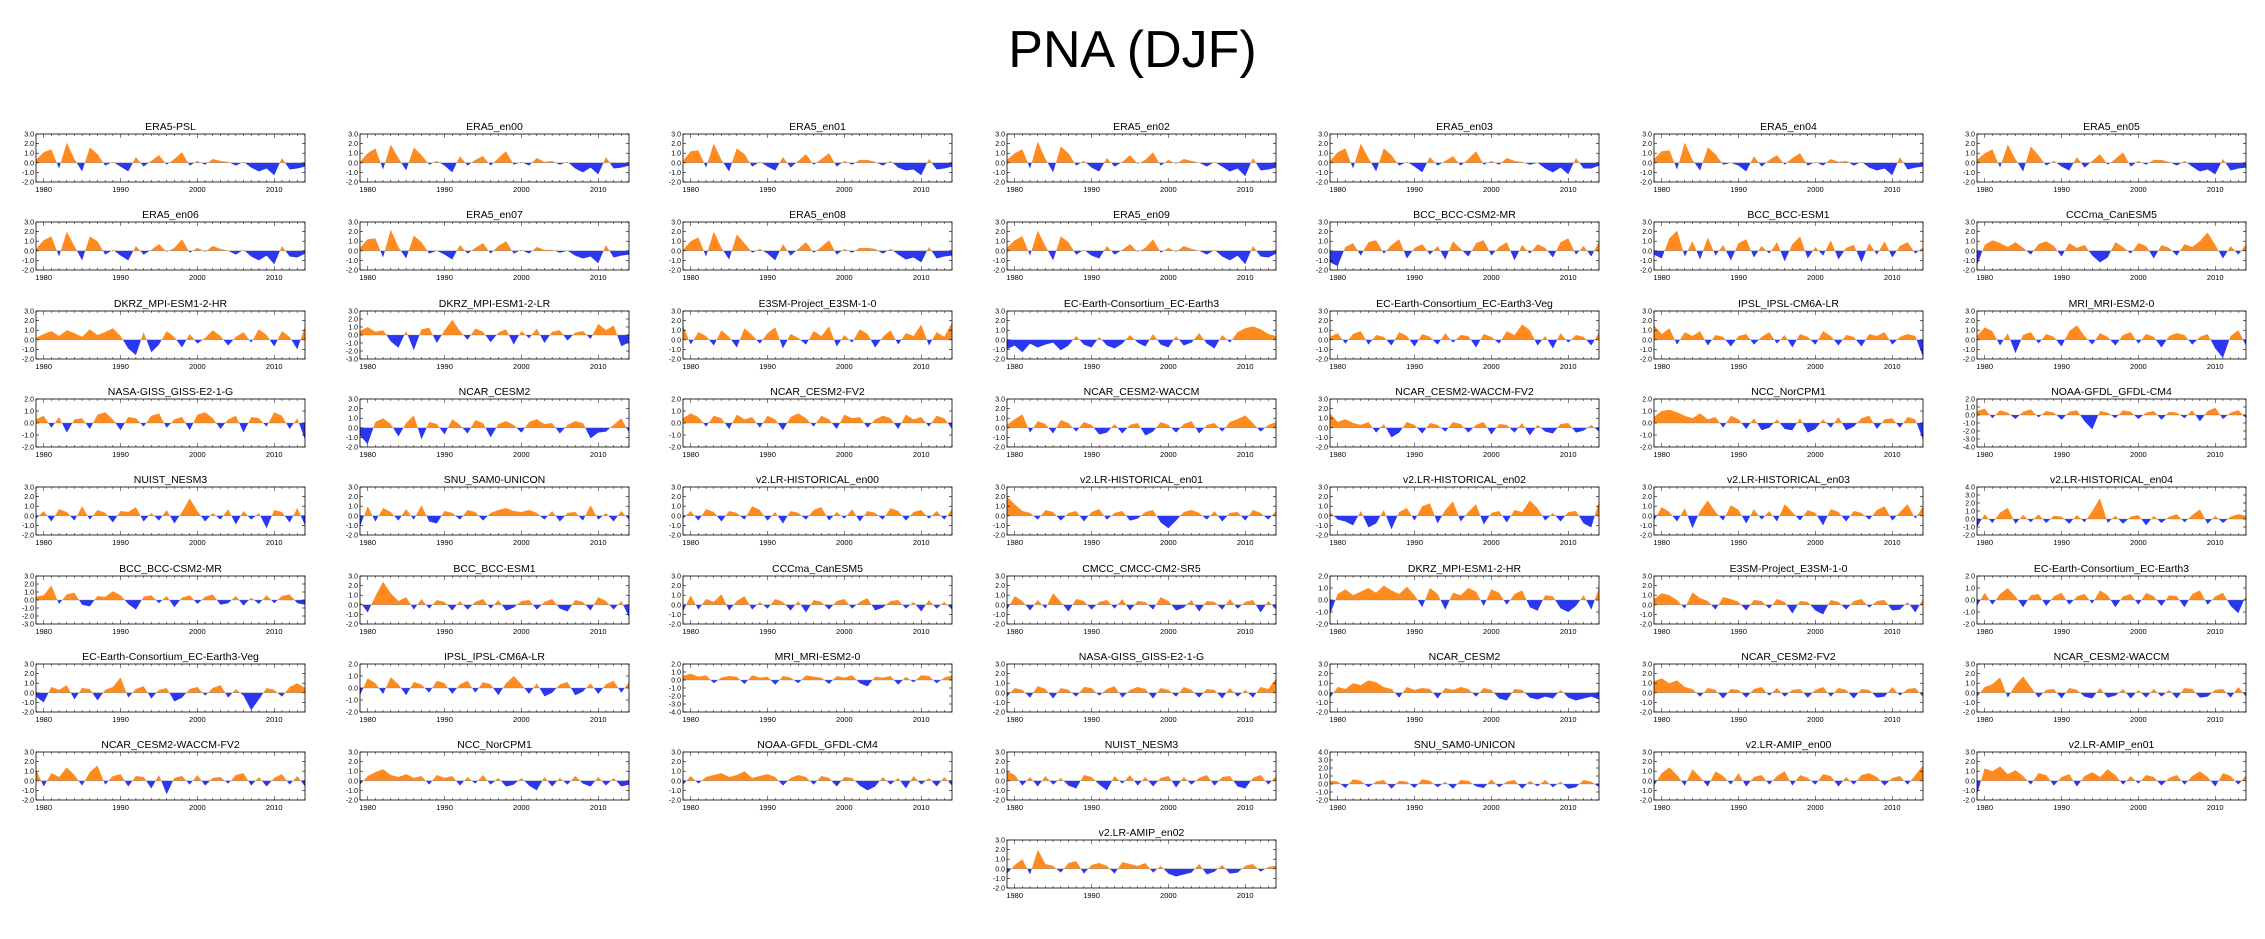 Image resolution: width=2265 pixels, height=939 pixels. Describe the element at coordinates (817, 127) in the screenshot. I see `panel-title: ERA5_en01` at that location.